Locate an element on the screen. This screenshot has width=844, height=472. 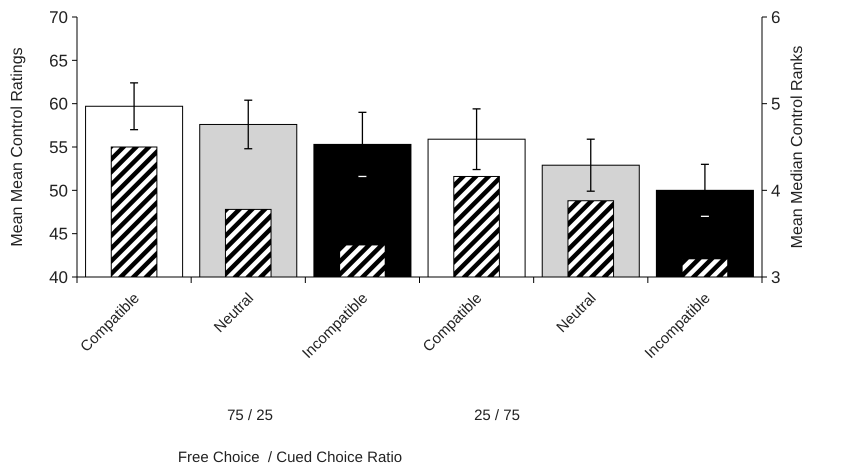
y-tick-label: 50 is located at coordinates (58, 190).